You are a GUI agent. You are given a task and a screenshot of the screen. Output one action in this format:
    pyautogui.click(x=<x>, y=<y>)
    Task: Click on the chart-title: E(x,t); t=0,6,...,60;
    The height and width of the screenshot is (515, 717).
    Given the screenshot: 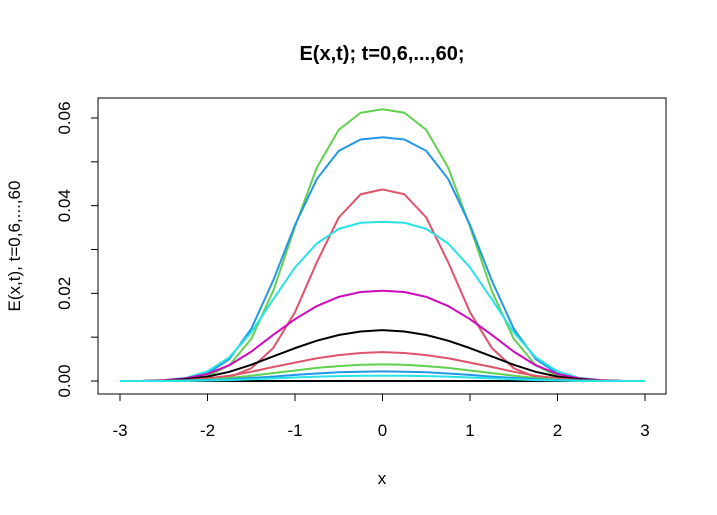 What is the action you would take?
    pyautogui.click(x=381, y=54)
    